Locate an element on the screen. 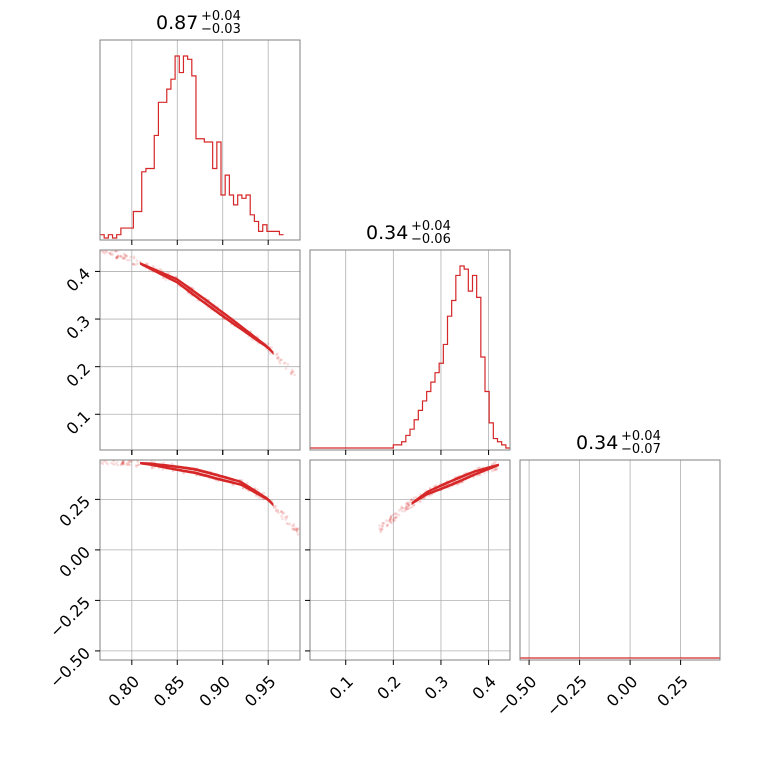 This screenshot has height=760, width=760. x-tick-label: 0.90 is located at coordinates (214, 691).